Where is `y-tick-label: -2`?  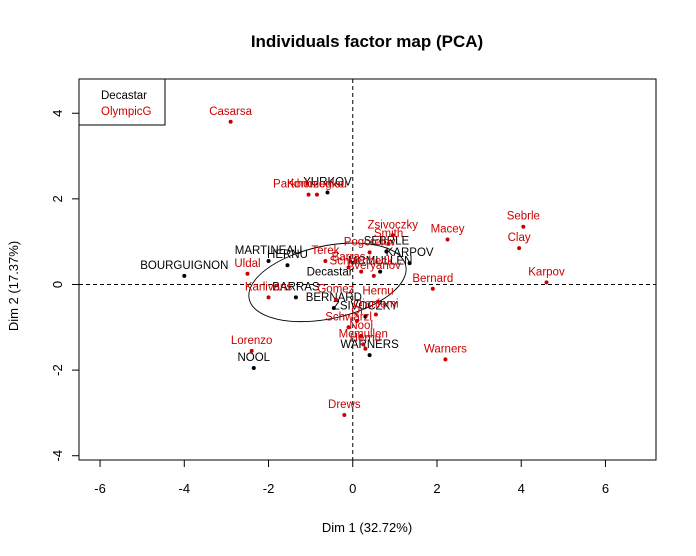
y-tick-label: -2 is located at coordinates (57, 370).